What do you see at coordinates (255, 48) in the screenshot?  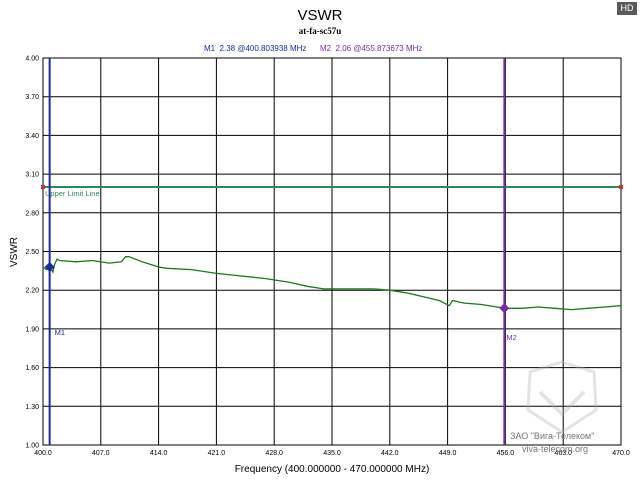 I see `marker-m1-readout: M1 2.38 @400.803938 MHz` at bounding box center [255, 48].